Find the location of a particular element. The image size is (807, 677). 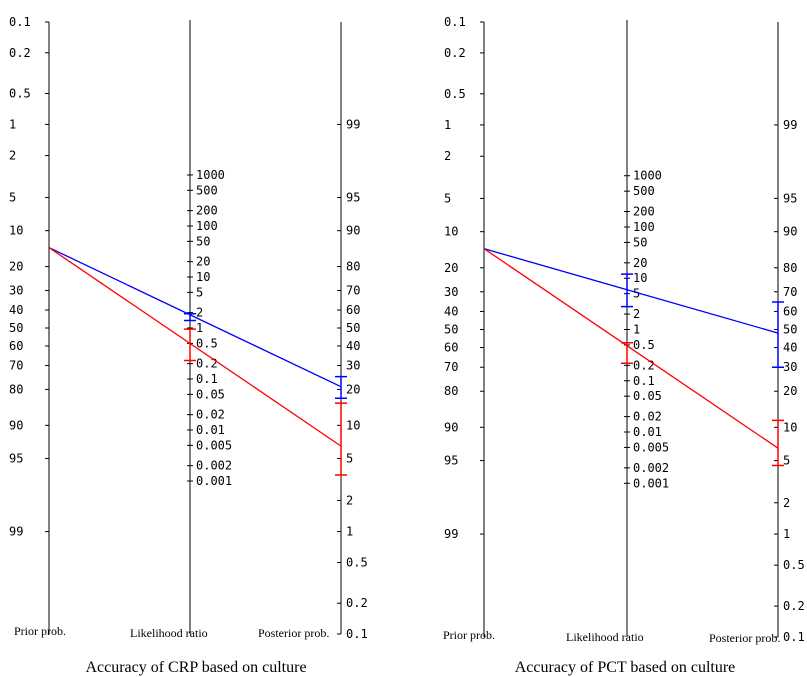

lr-tick-label: 0.5 is located at coordinates (644, 345).